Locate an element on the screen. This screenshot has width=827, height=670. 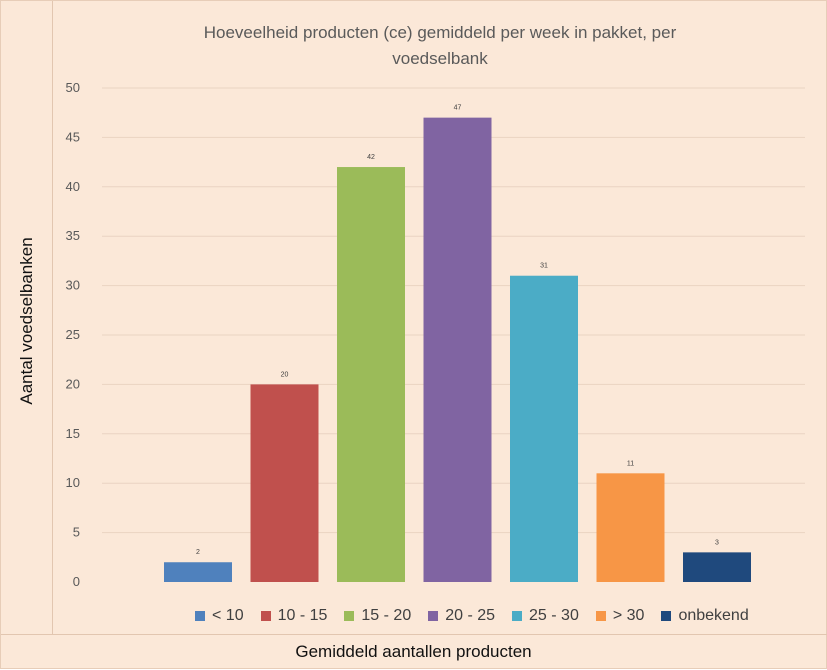
data-label-5: 11 is located at coordinates (630, 463).